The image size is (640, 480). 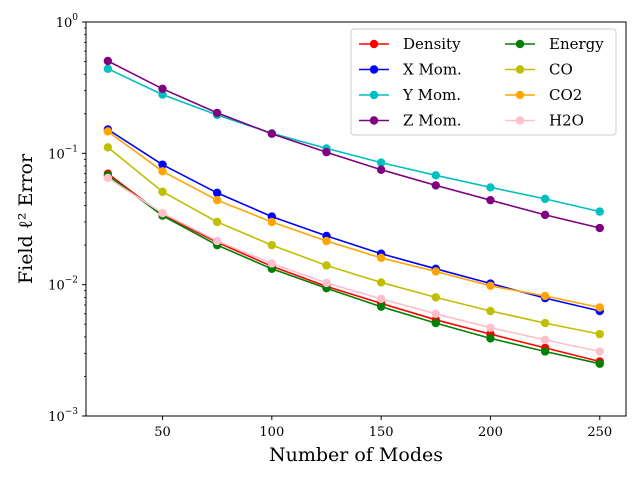 What do you see at coordinates (381, 432) in the screenshot?
I see `x-tick-label: 150` at bounding box center [381, 432].